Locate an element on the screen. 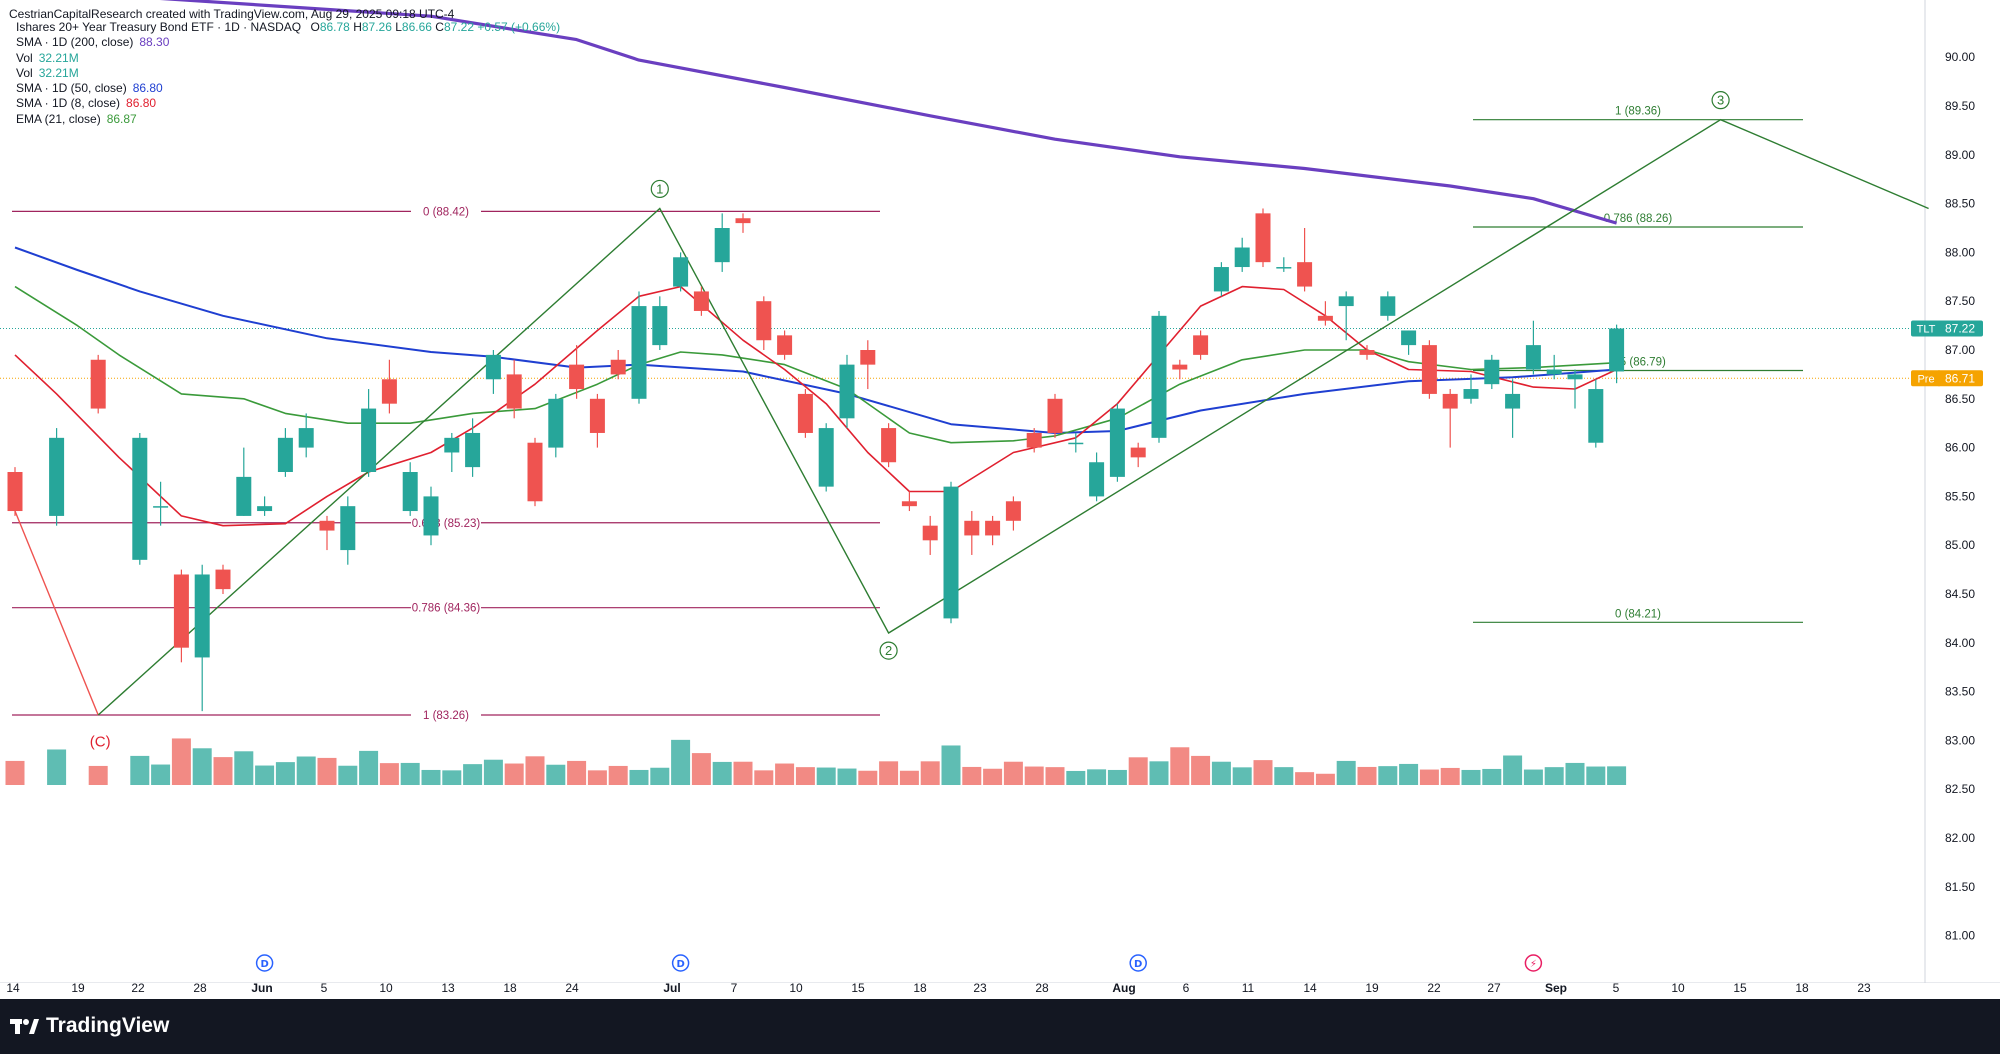  x-tick-label: 10 is located at coordinates (1678, 988).